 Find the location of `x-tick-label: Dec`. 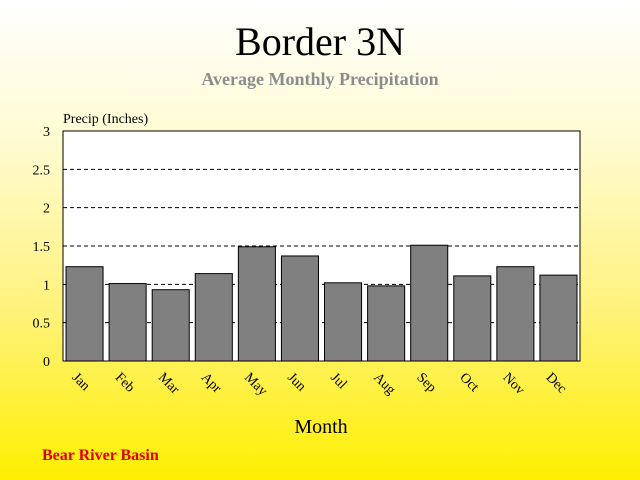

x-tick-label: Dec is located at coordinates (556, 383).